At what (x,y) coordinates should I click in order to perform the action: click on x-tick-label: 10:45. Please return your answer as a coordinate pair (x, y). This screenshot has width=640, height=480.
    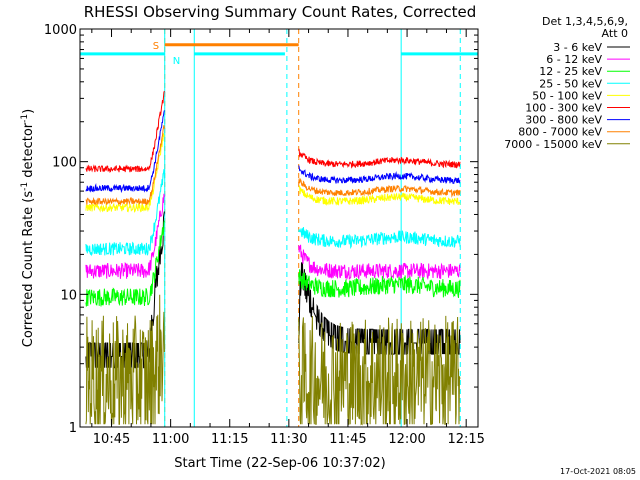
    Looking at the image, I should click on (111, 439).